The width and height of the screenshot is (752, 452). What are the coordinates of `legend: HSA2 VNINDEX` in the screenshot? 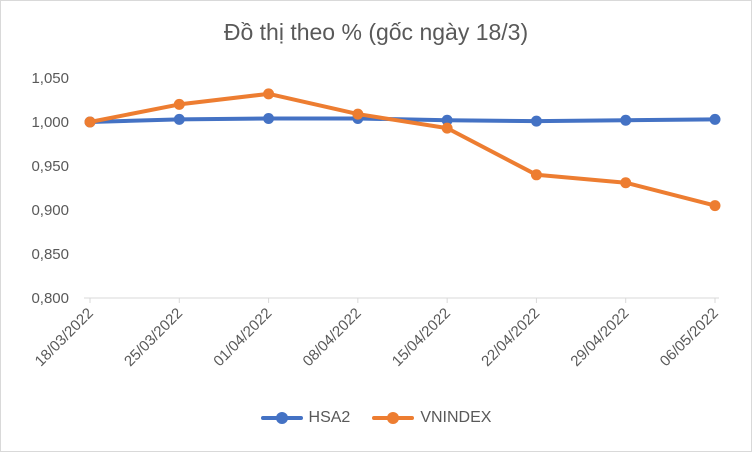 It's located at (376, 418).